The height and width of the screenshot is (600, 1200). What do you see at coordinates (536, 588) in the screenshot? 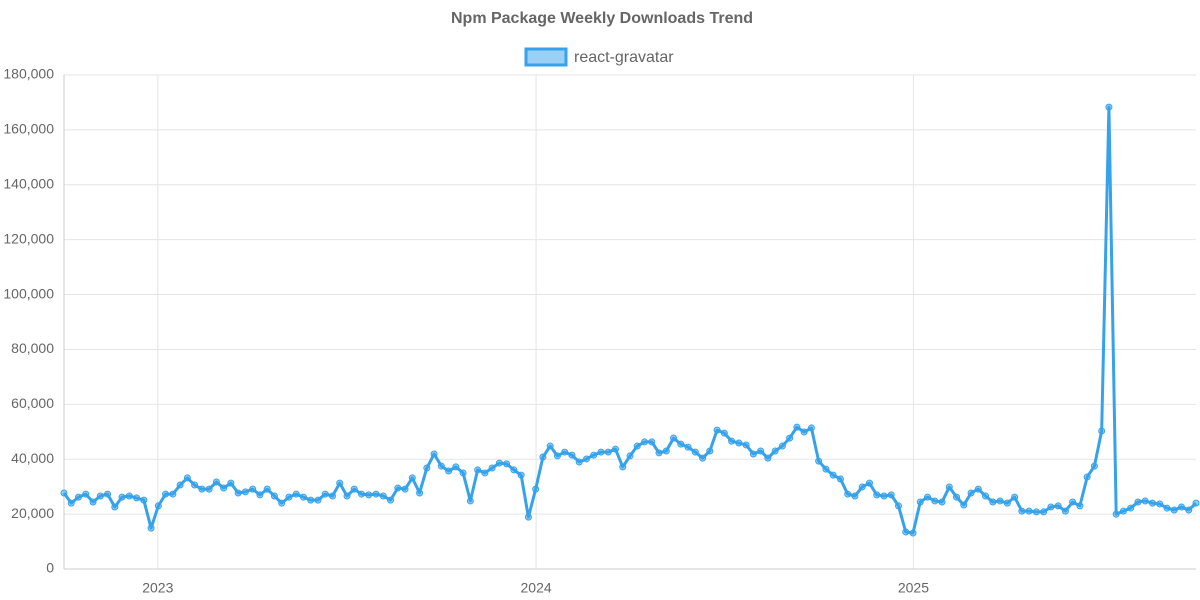
I see `x-tick-label: 2024` at bounding box center [536, 588].